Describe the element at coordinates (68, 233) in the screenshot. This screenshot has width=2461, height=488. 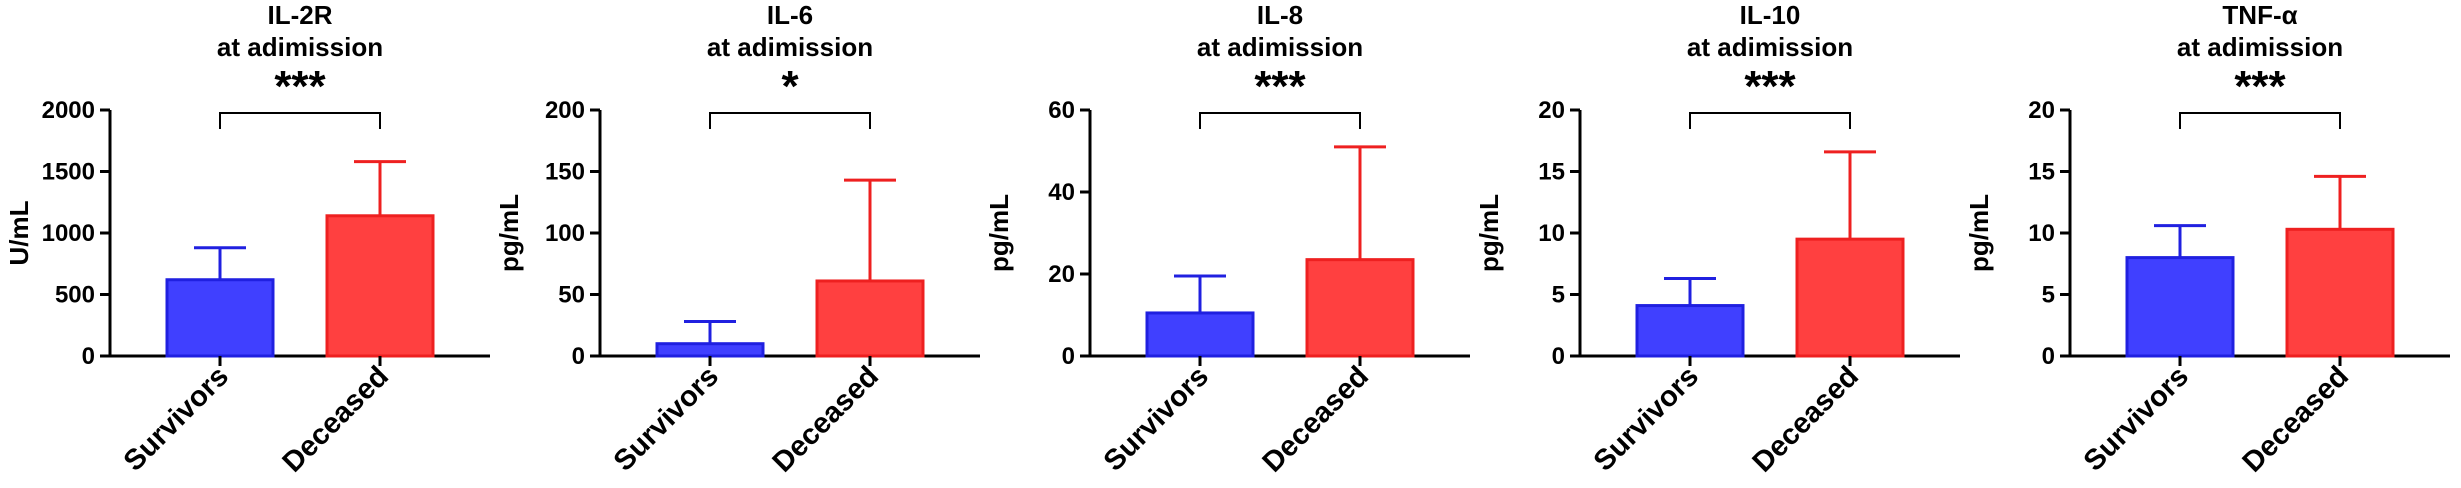
I see `y-tick-label: 1000` at that location.